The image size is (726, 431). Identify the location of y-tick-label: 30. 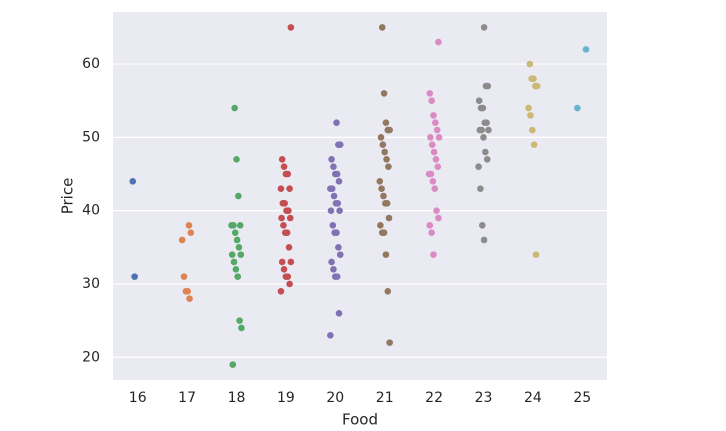
(91, 284).